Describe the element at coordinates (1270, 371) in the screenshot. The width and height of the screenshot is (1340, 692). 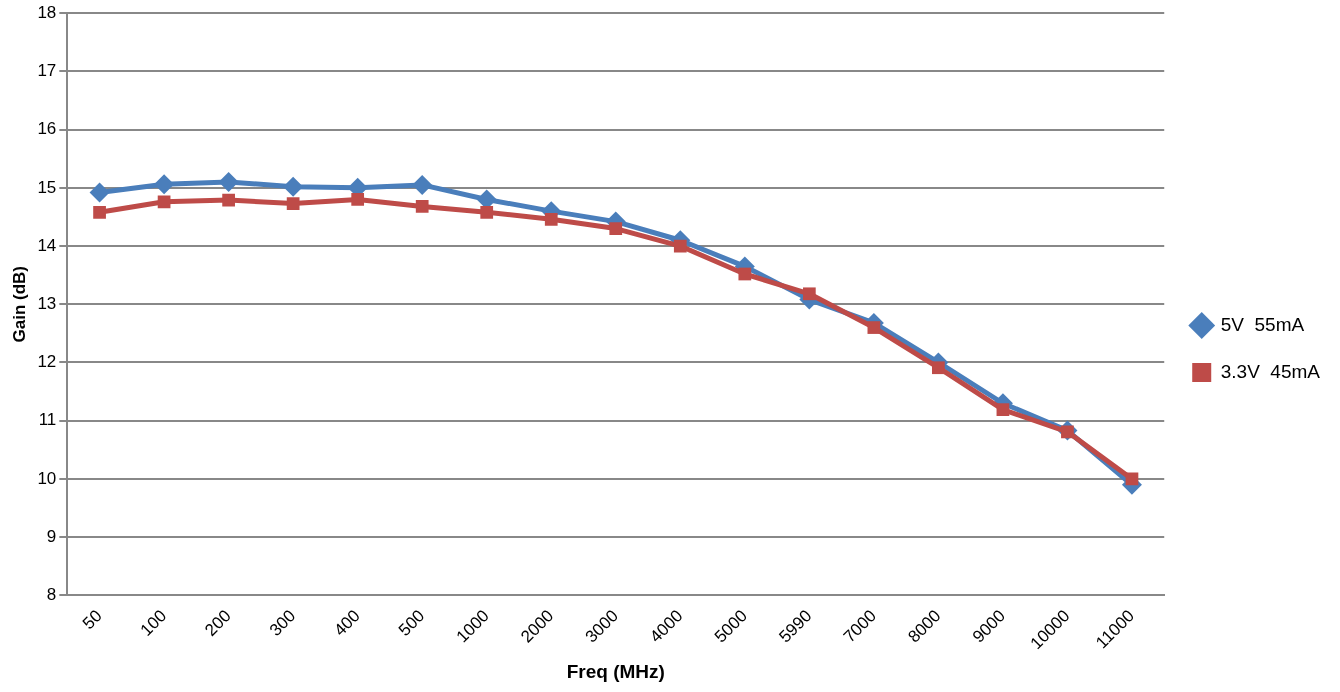
I see `legend-label: 3.3V 45mA` at that location.